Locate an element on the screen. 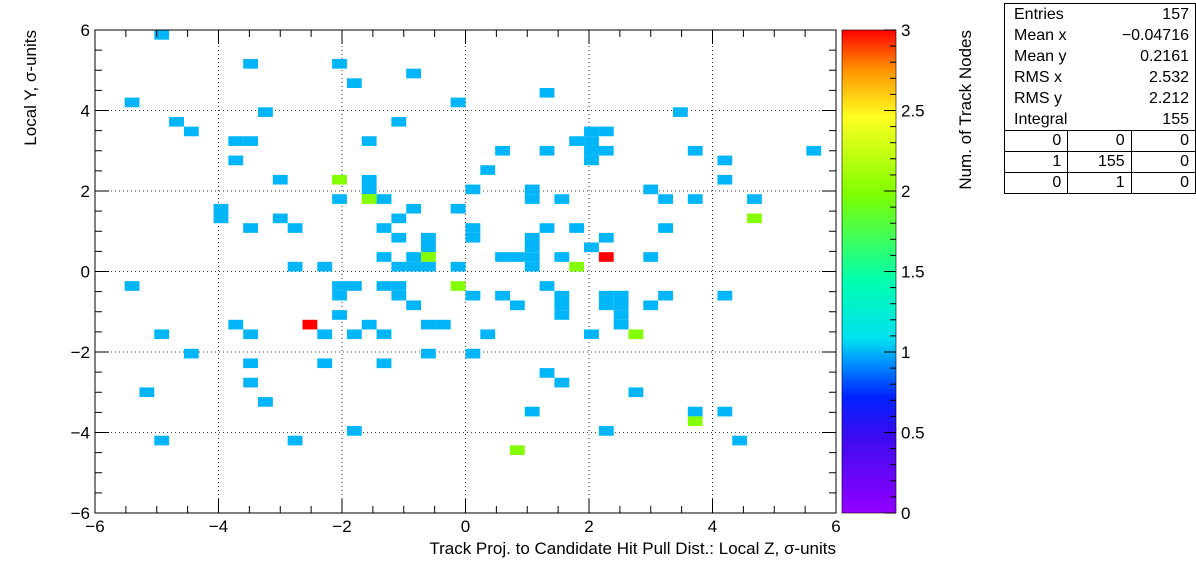  y-tick-label: −2 is located at coordinates (80, 352).